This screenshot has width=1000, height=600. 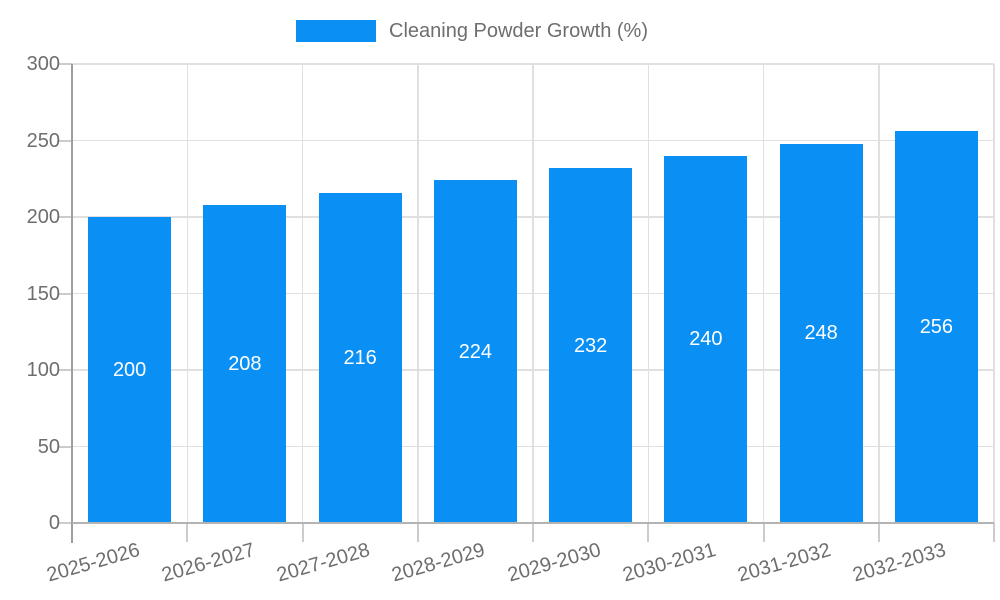 What do you see at coordinates (518, 31) in the screenshot?
I see `legend-label: Cleaning Powder Growth (%)` at bounding box center [518, 31].